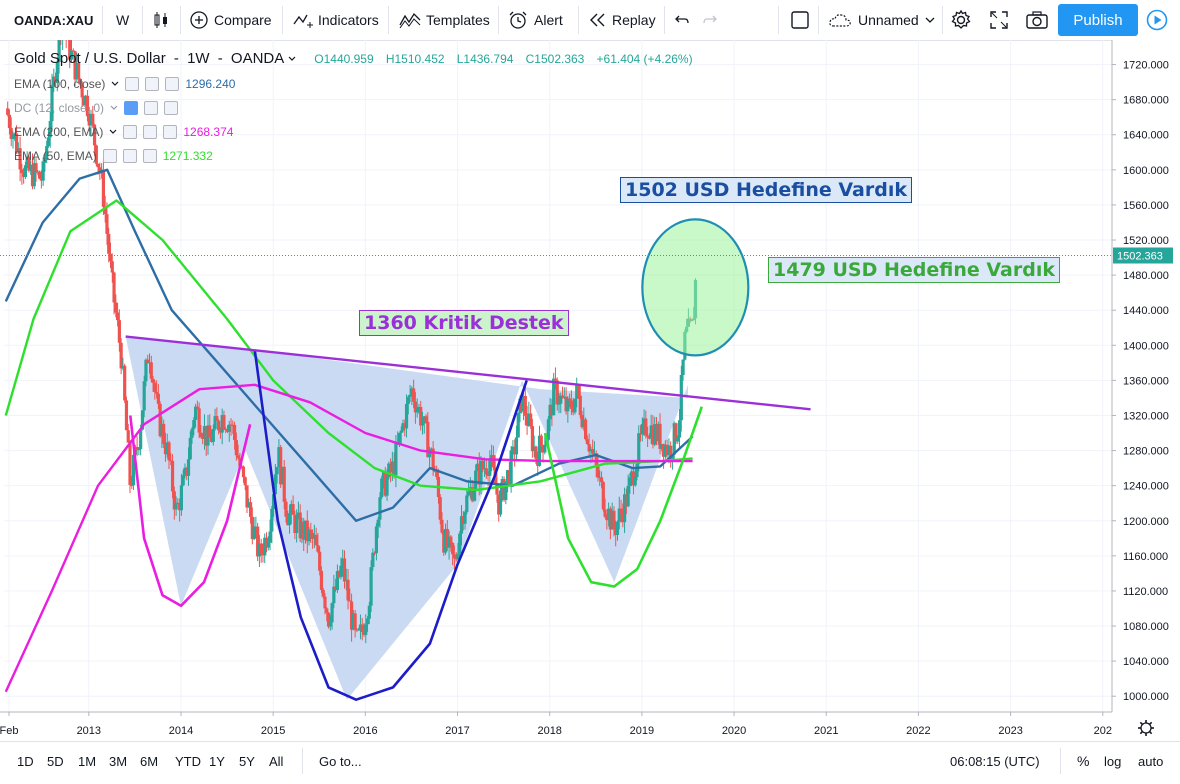 Image resolution: width=1180 pixels, height=784 pixels. What do you see at coordinates (914, 270) in the screenshot?
I see `annotation-target-1479: 1479 USD Hedefine Vardık` at bounding box center [914, 270].